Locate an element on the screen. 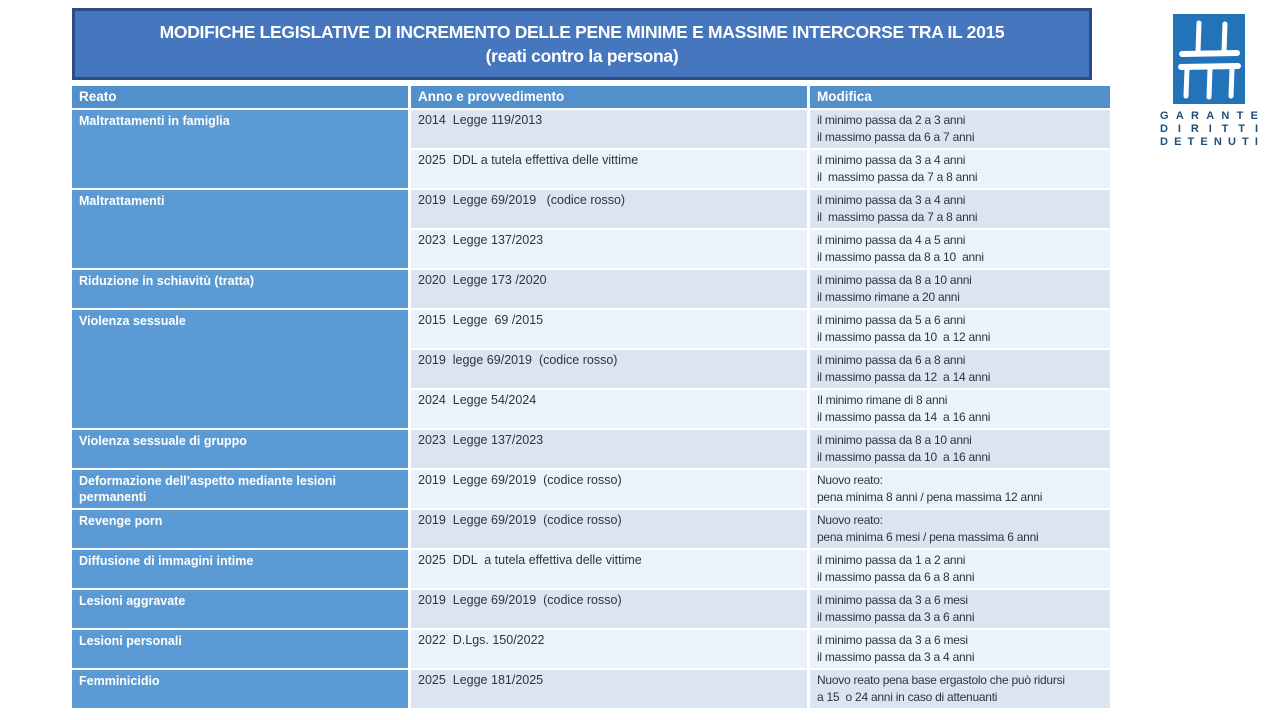  modifica-line: il massimo passa da 6 a 7 anni is located at coordinates (896, 137).